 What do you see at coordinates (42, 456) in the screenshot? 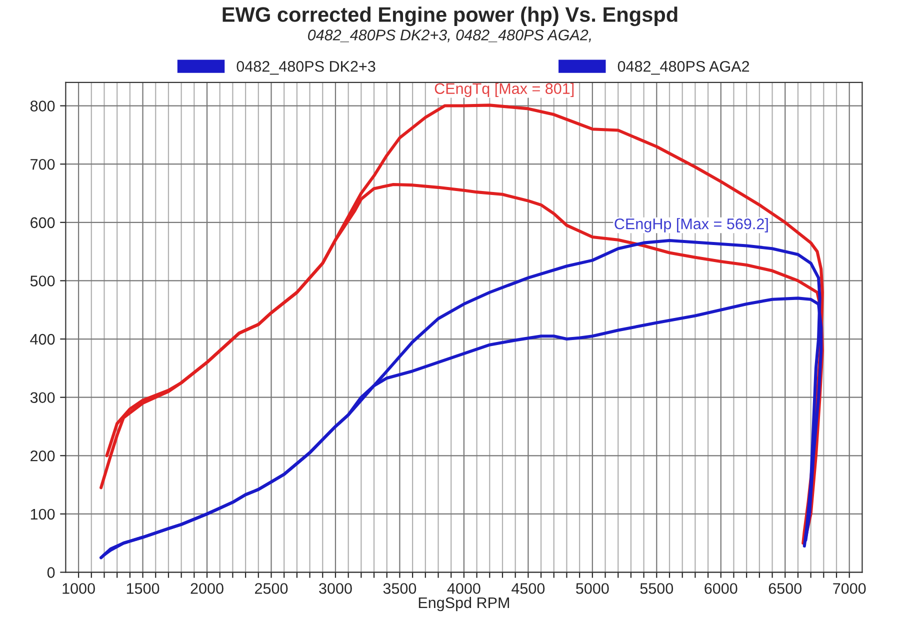
I see `y-tick-label: 200` at bounding box center [42, 456].